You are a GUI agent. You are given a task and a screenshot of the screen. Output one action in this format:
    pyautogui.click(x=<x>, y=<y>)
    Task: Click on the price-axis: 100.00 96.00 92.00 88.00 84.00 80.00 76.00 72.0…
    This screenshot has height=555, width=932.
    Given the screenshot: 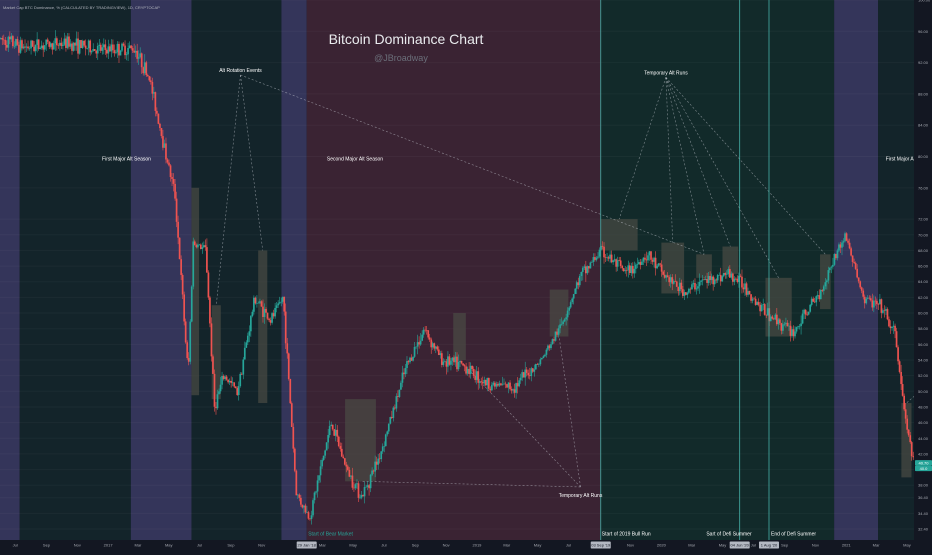 What is the action you would take?
    pyautogui.click(x=923, y=275)
    